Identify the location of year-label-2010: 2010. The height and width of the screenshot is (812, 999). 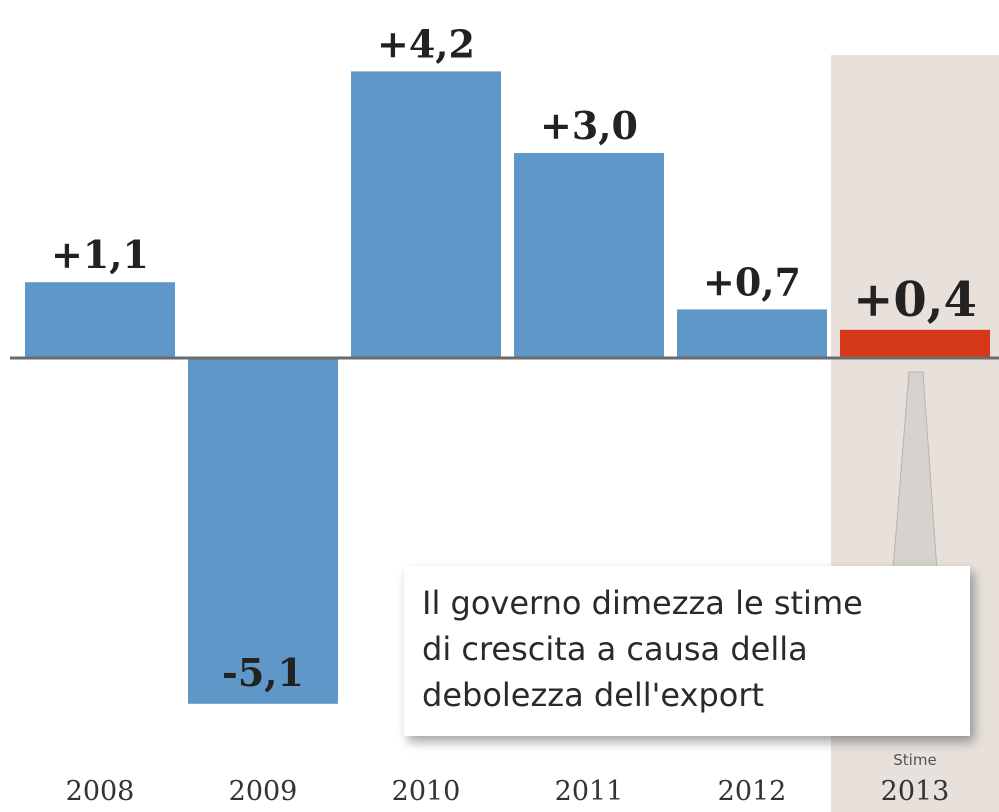
(426, 791).